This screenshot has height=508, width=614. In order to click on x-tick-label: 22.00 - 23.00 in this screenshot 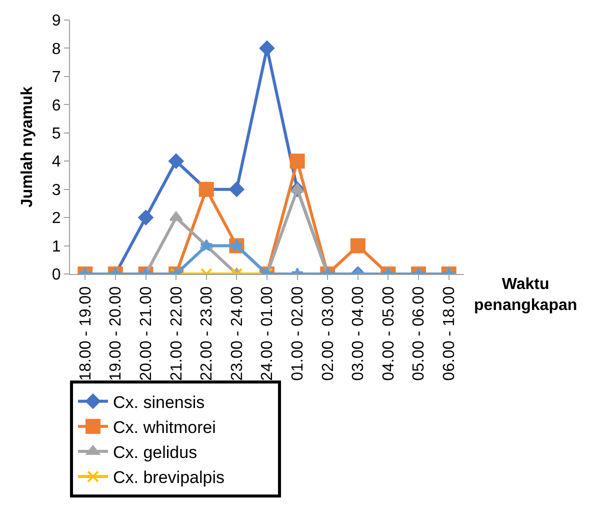, I will do `click(207, 333)`.